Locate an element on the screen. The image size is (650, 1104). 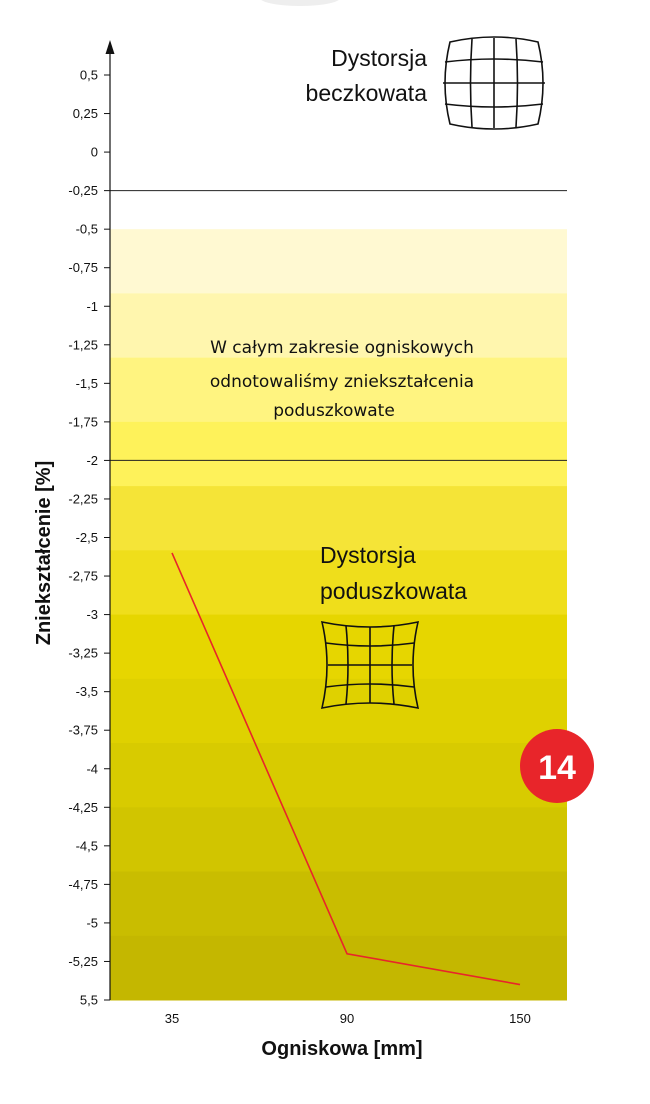
y-tick-label: 5,5 is located at coordinates (89, 1000).